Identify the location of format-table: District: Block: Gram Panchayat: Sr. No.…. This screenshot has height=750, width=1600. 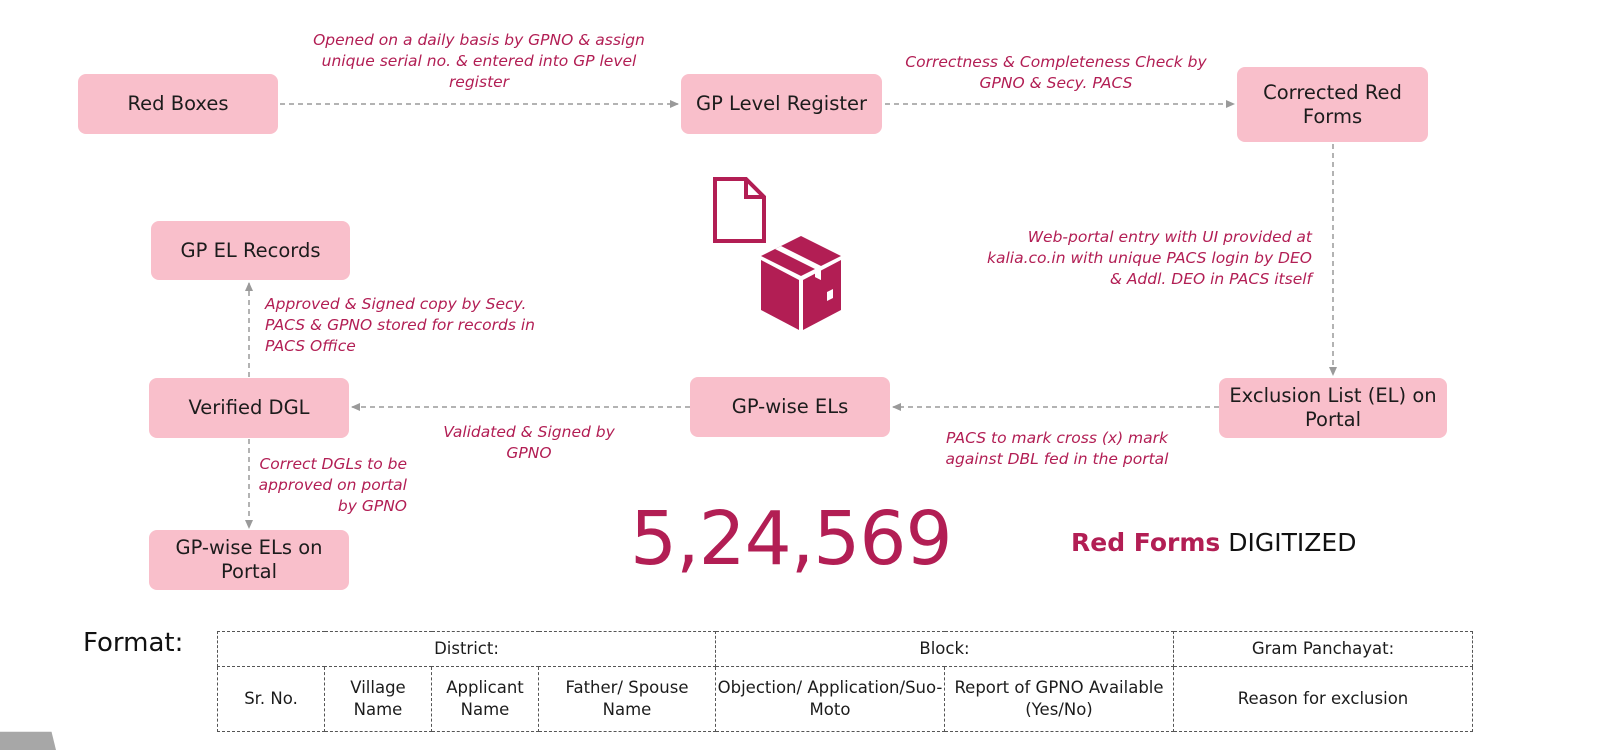
(845, 681).